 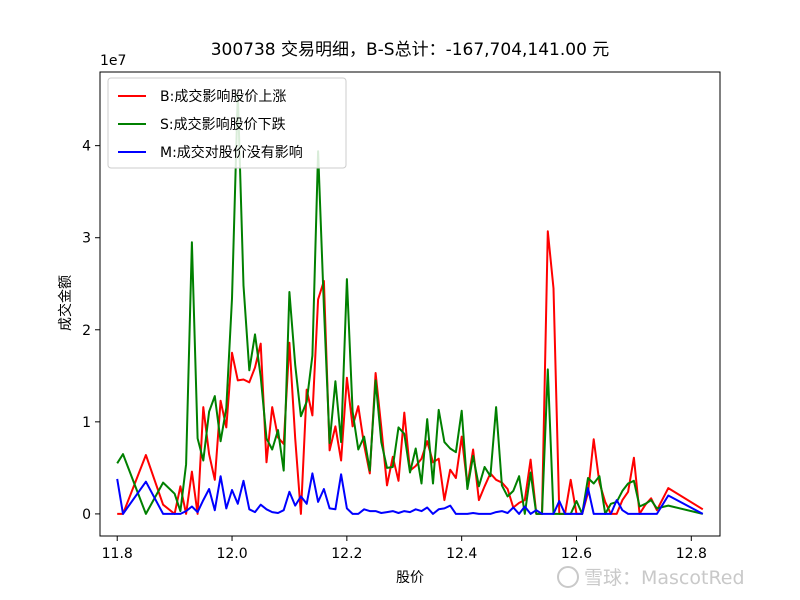 I want to click on x-tick-label: 11.8, so click(x=117, y=554).